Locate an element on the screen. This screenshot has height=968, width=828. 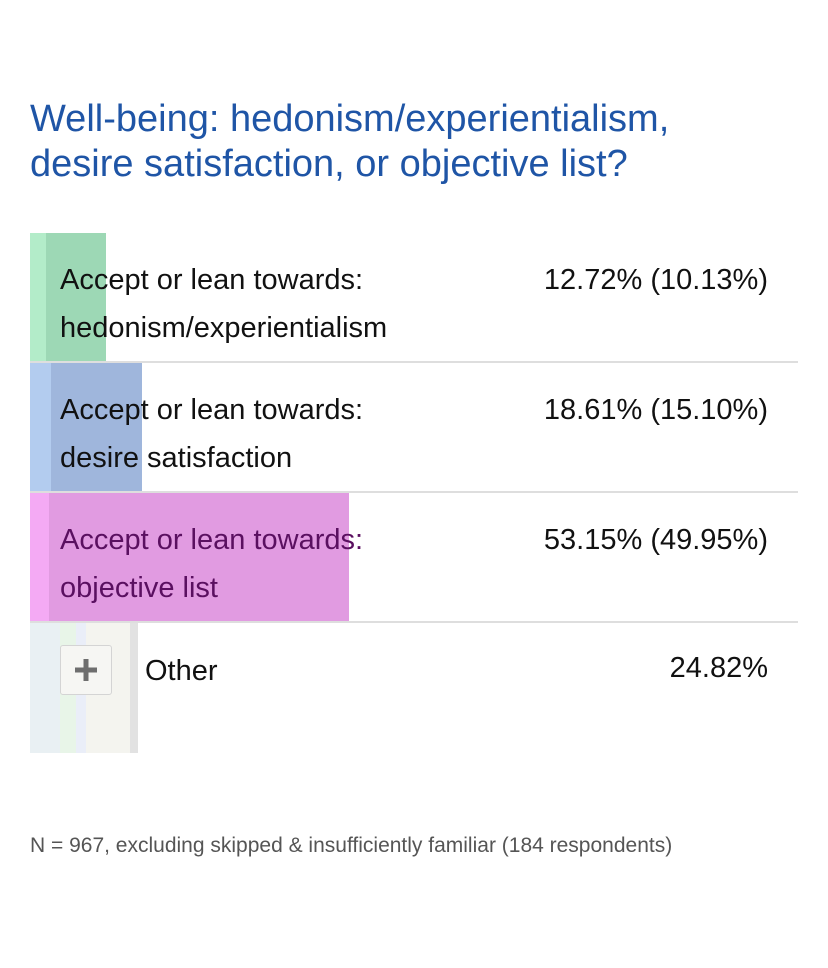
other-value: 24.82% is located at coordinates (718, 668).